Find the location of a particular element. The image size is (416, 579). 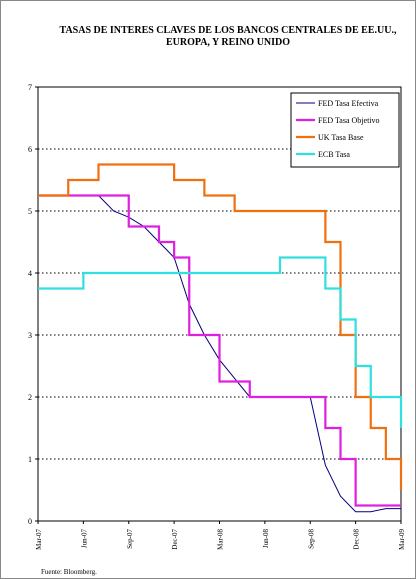

x-tick-label: Jun-08 is located at coordinates (266, 539).